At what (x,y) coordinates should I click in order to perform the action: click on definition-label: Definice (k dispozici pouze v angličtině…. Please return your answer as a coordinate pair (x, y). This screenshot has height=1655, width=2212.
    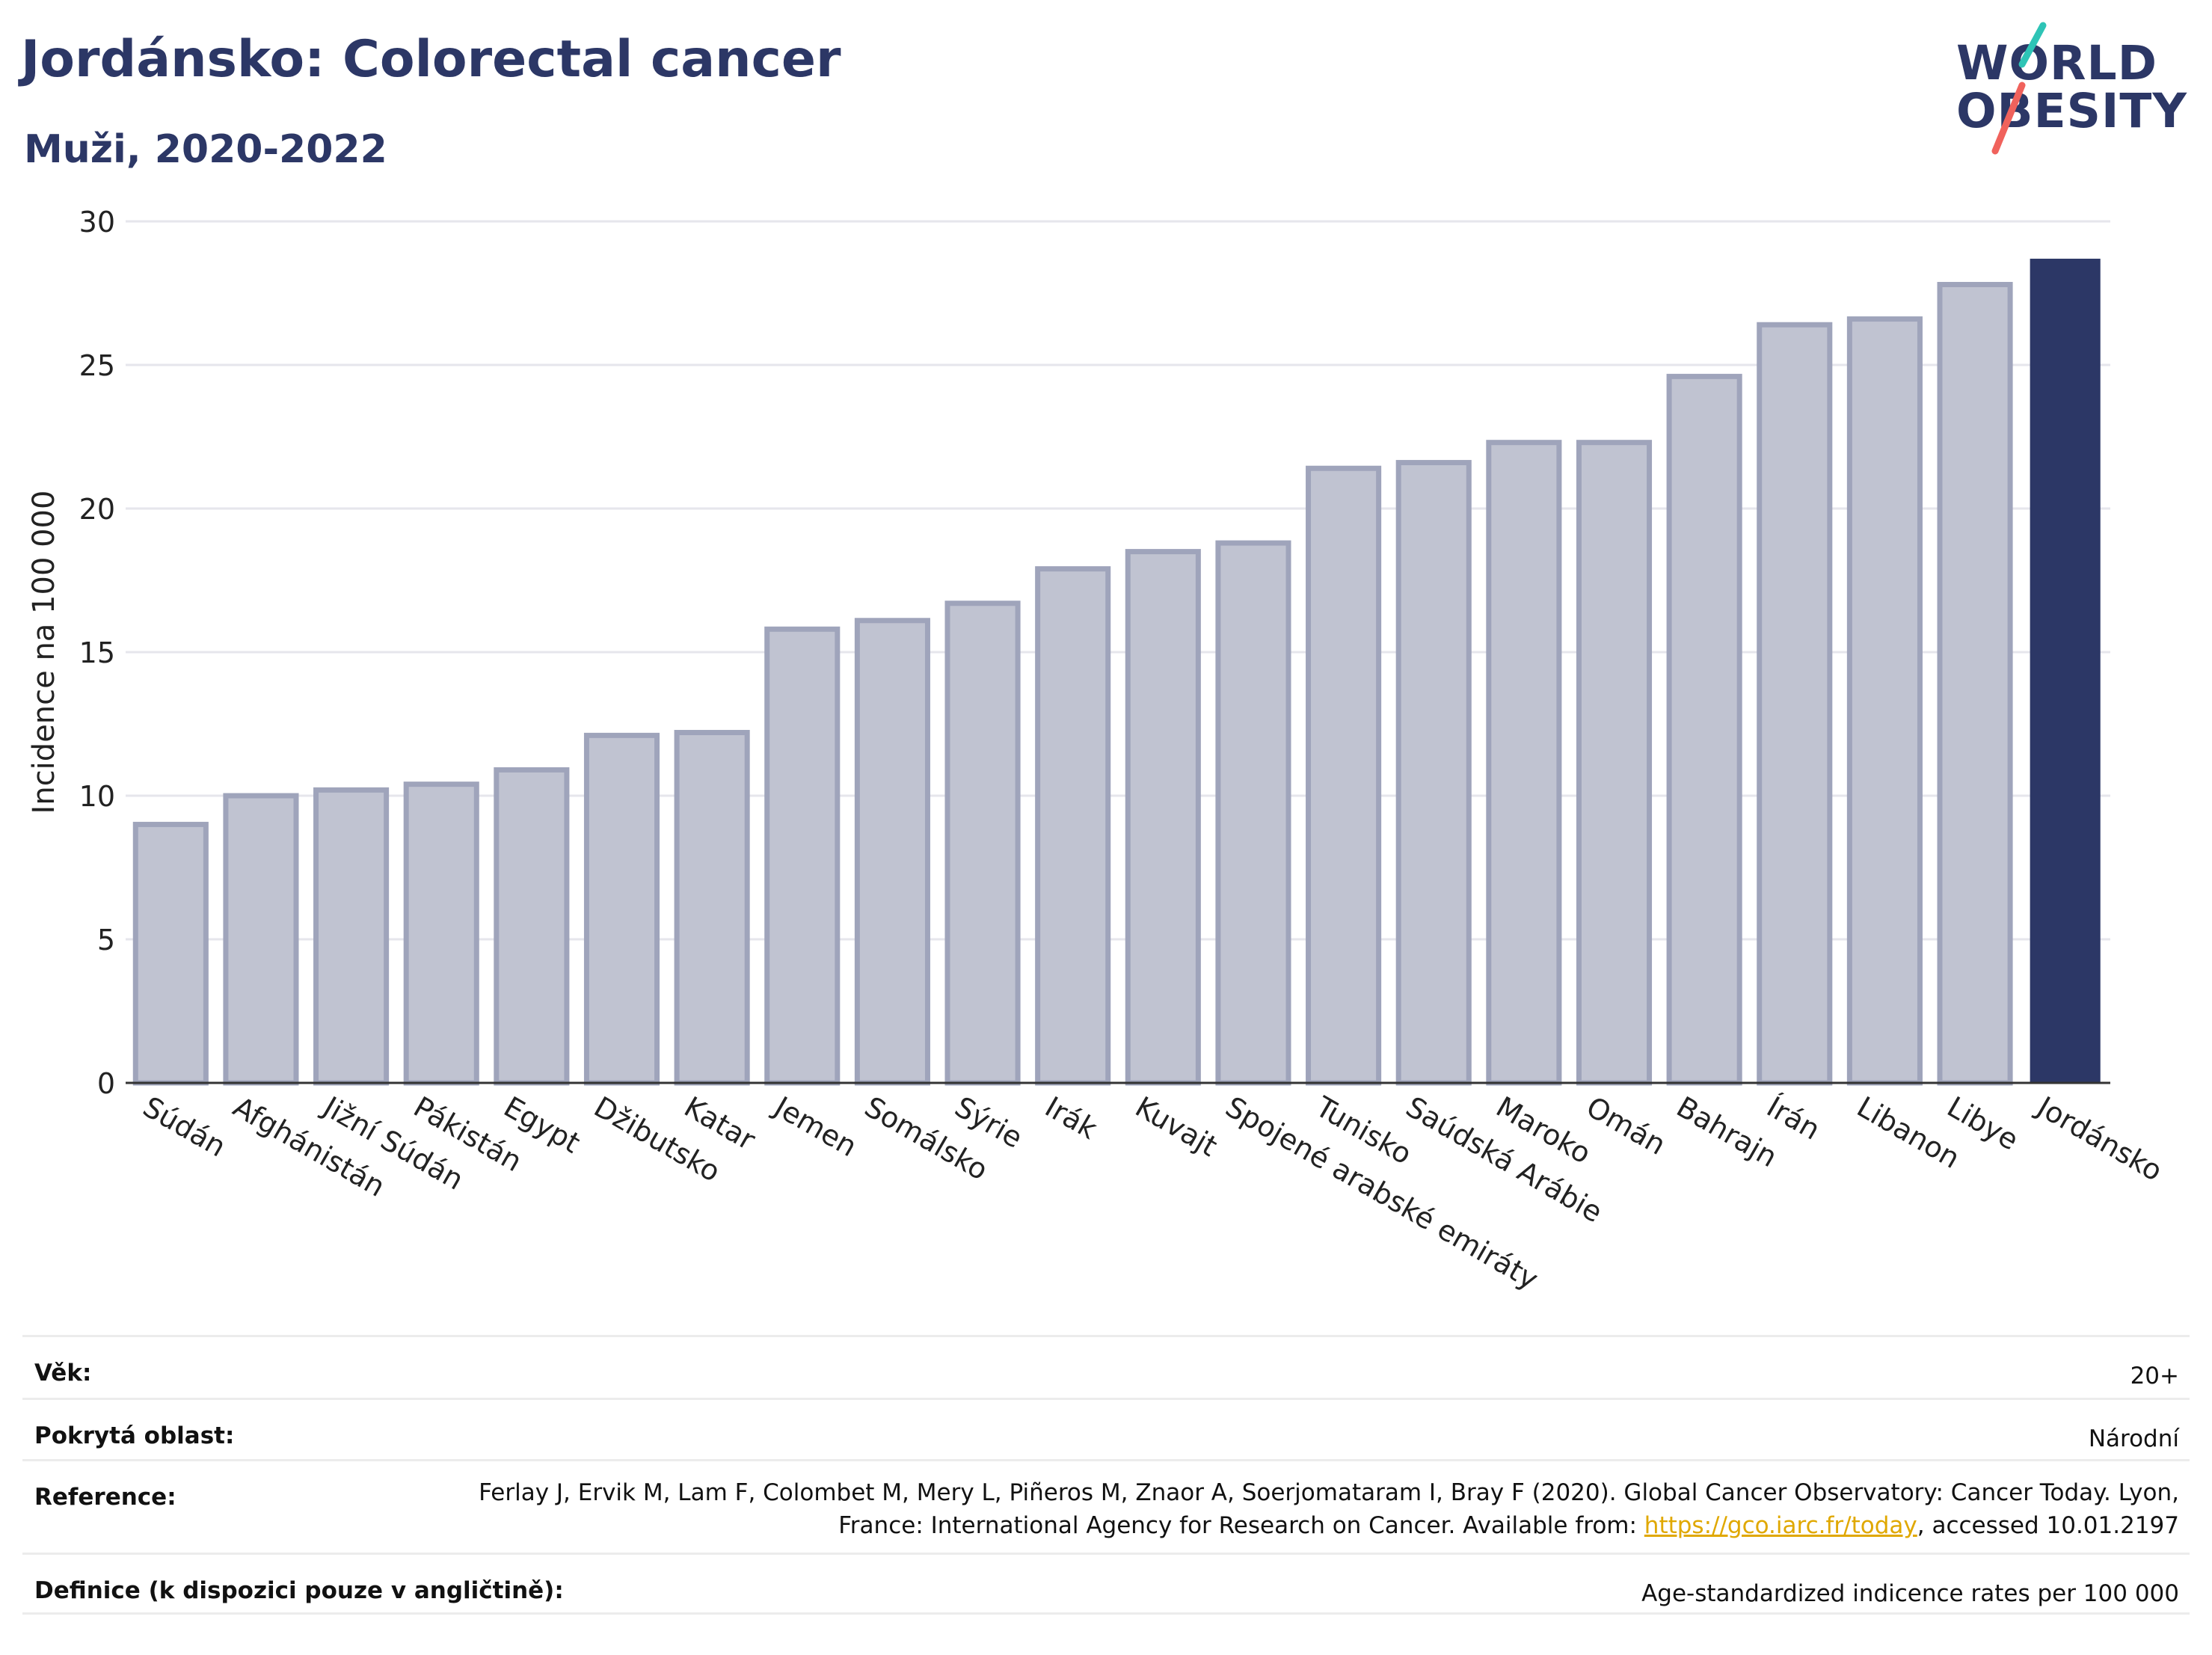
    Looking at the image, I should click on (299, 1590).